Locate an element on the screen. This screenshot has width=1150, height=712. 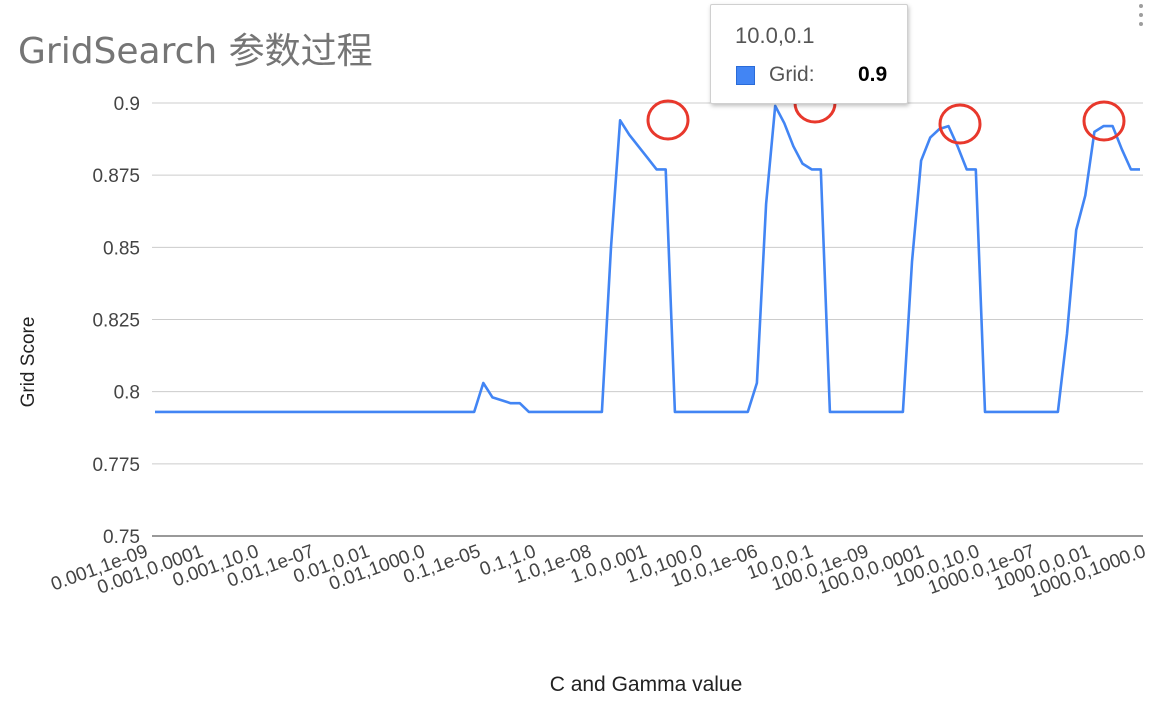
y-tick-label: 0.825 is located at coordinates (116, 321).